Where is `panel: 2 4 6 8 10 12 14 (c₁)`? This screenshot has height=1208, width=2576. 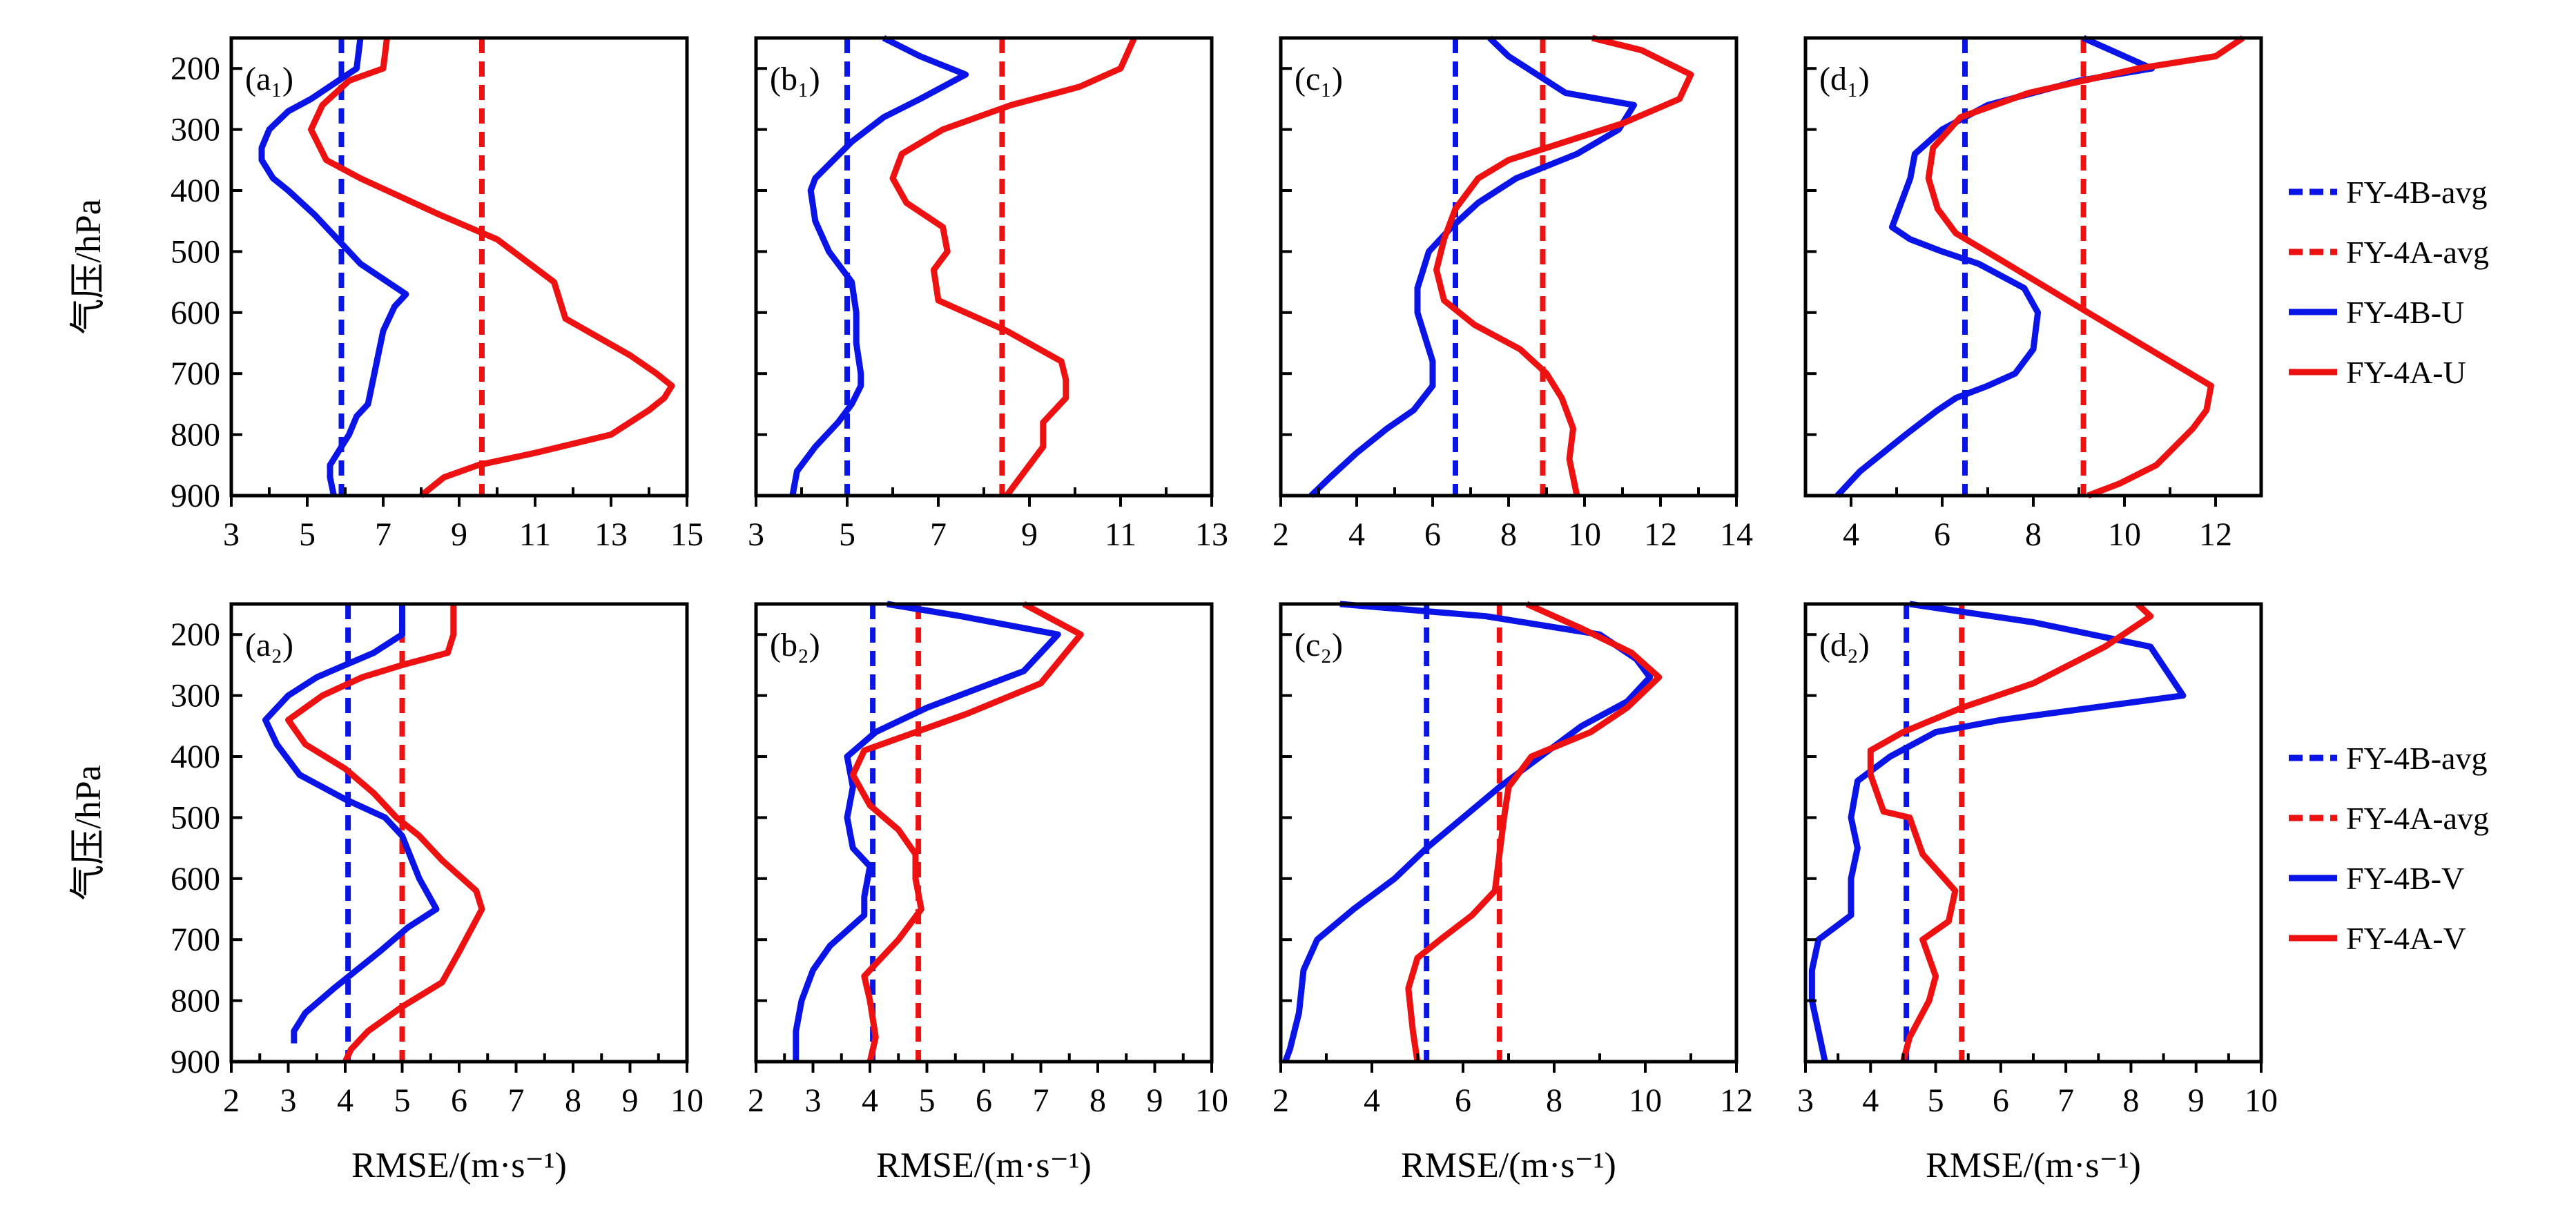
panel: 2 4 6 8 10 12 14 (c₁) is located at coordinates (1513, 294).